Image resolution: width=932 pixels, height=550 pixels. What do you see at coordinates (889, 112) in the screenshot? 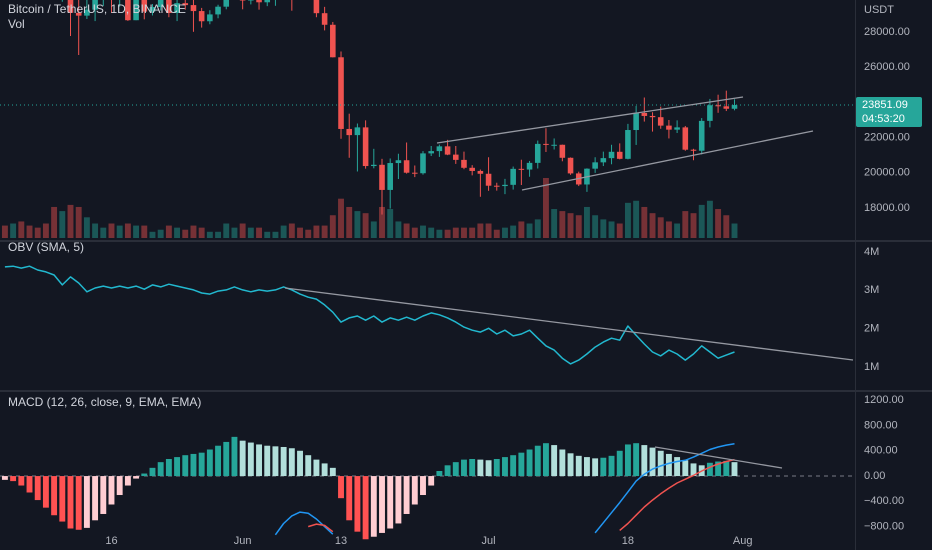
I see `last-price-tag` at bounding box center [889, 112].